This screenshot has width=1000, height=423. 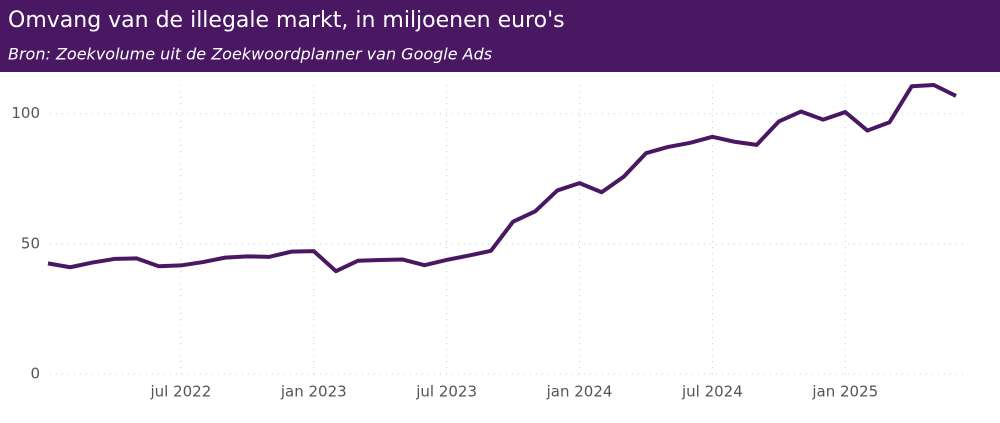 I want to click on y-tick-label: 0, so click(x=35, y=374).